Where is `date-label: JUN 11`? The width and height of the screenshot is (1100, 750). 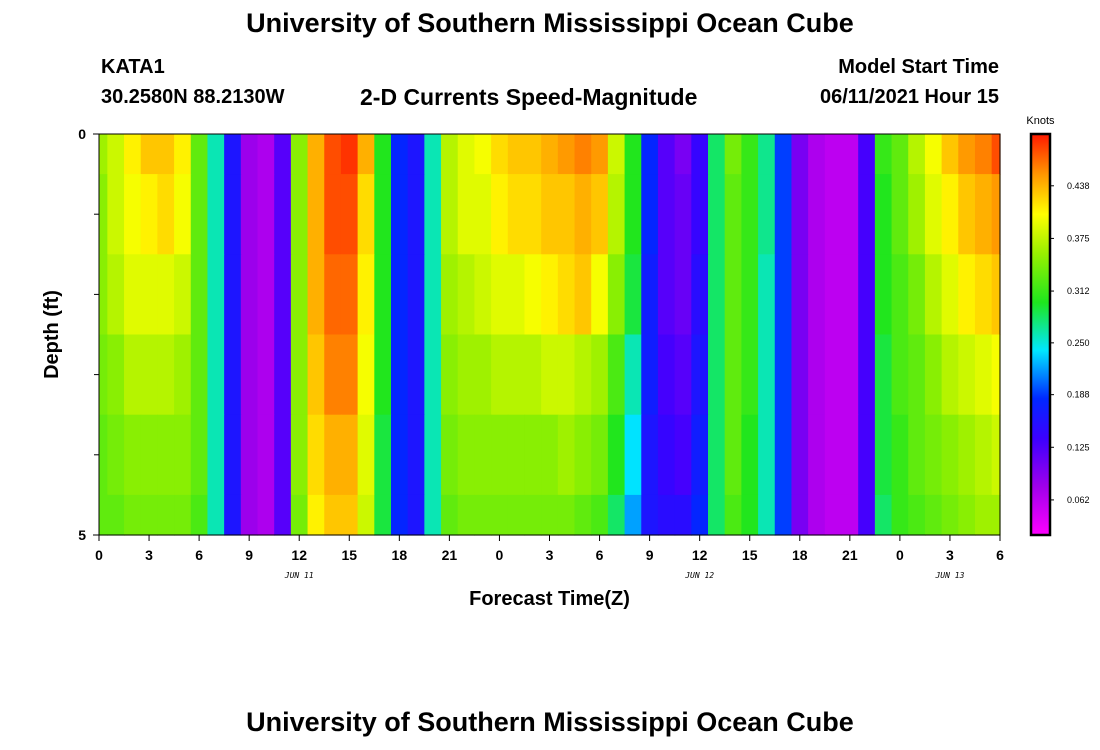 date-label: JUN 11 is located at coordinates (299, 575).